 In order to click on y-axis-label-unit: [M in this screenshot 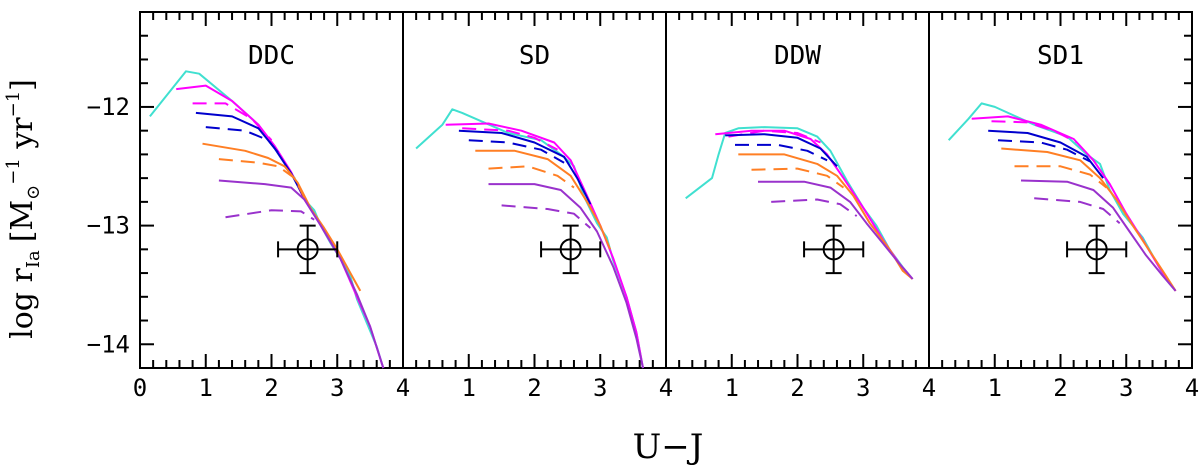, I will do `click(22, 221)`.